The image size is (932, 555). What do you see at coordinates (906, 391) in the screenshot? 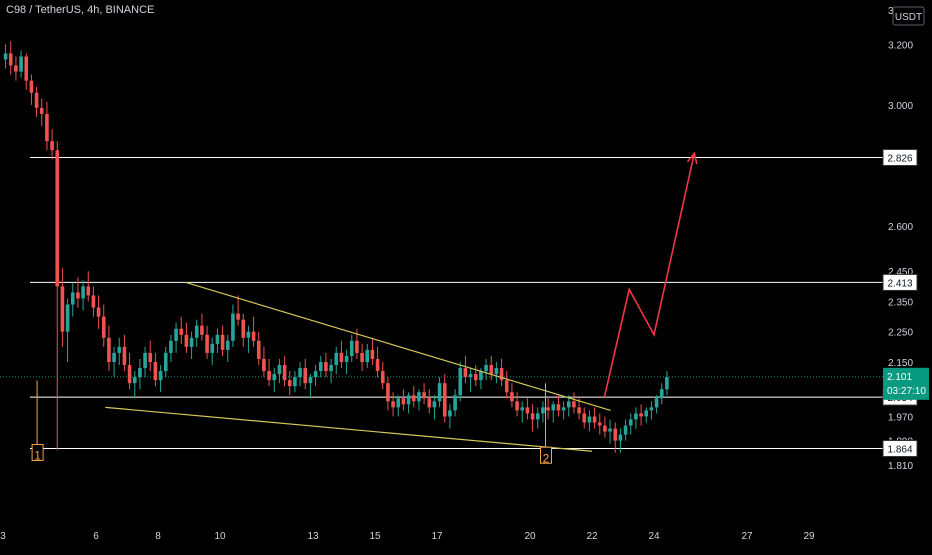
I see `countdown-label: 03:27:10` at bounding box center [906, 391].